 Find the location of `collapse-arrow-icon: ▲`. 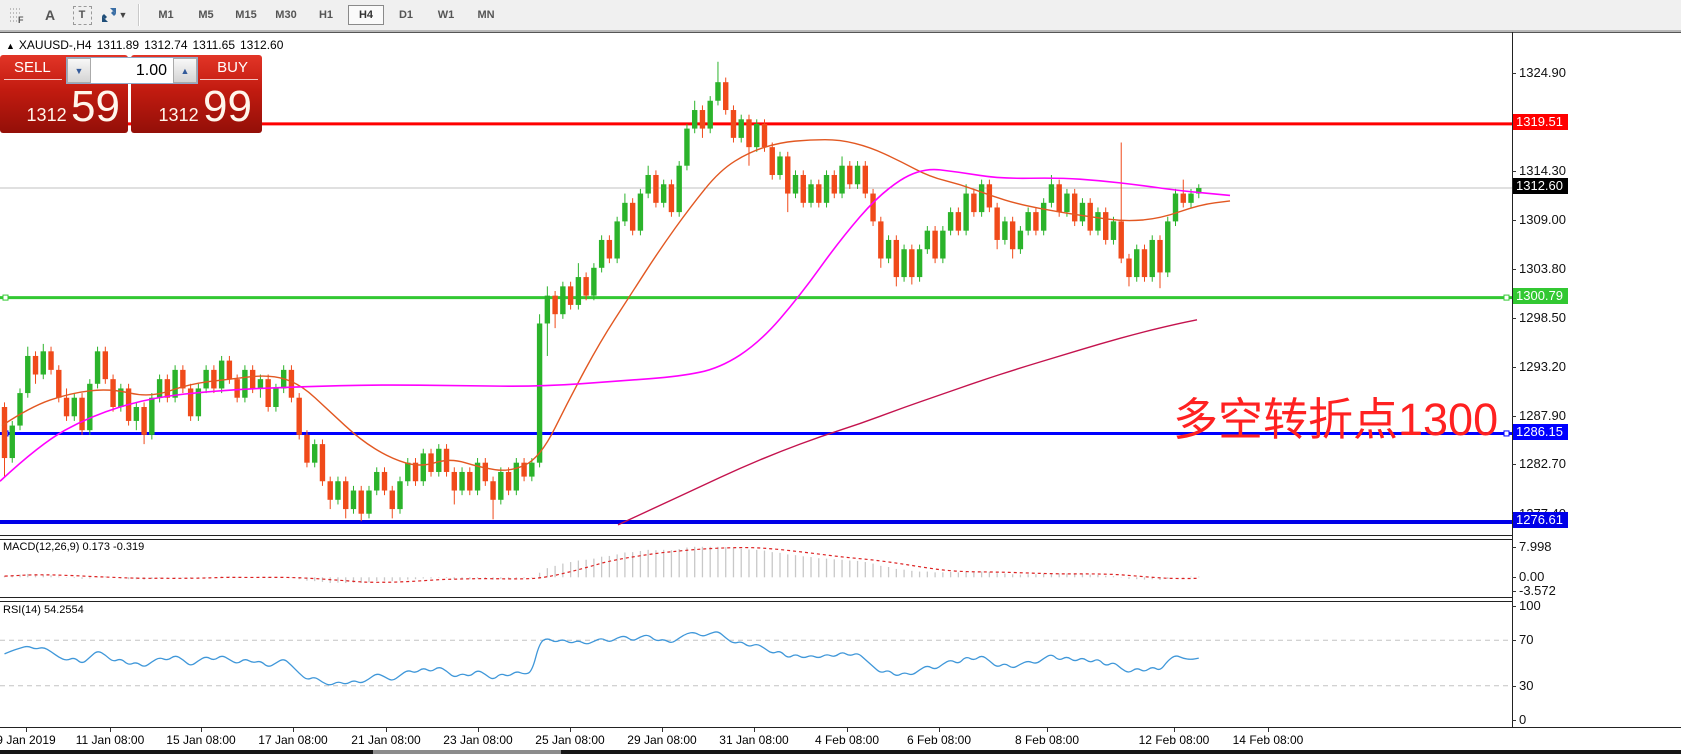

collapse-arrow-icon: ▲ is located at coordinates (10, 46).